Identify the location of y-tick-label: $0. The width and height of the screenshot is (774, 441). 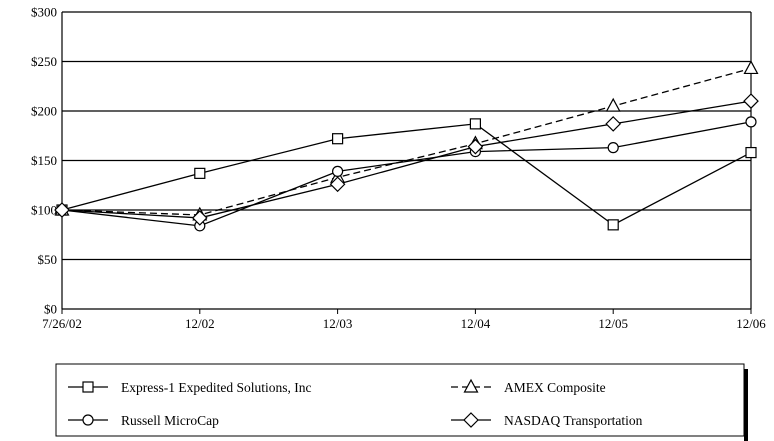
(50, 309).